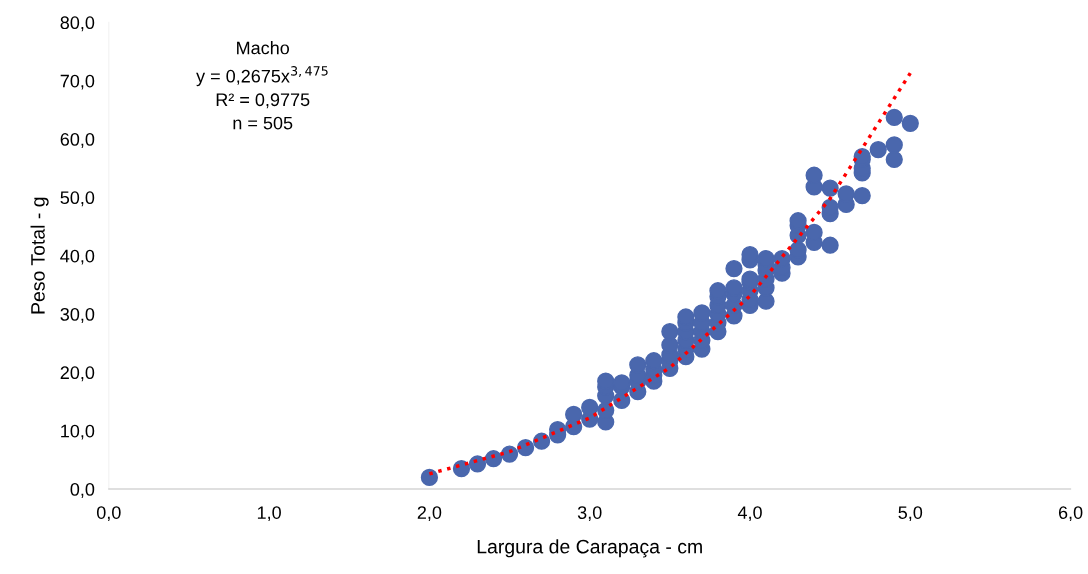  What do you see at coordinates (77, 82) in the screenshot?
I see `y-tick-label: 70,0` at bounding box center [77, 82].